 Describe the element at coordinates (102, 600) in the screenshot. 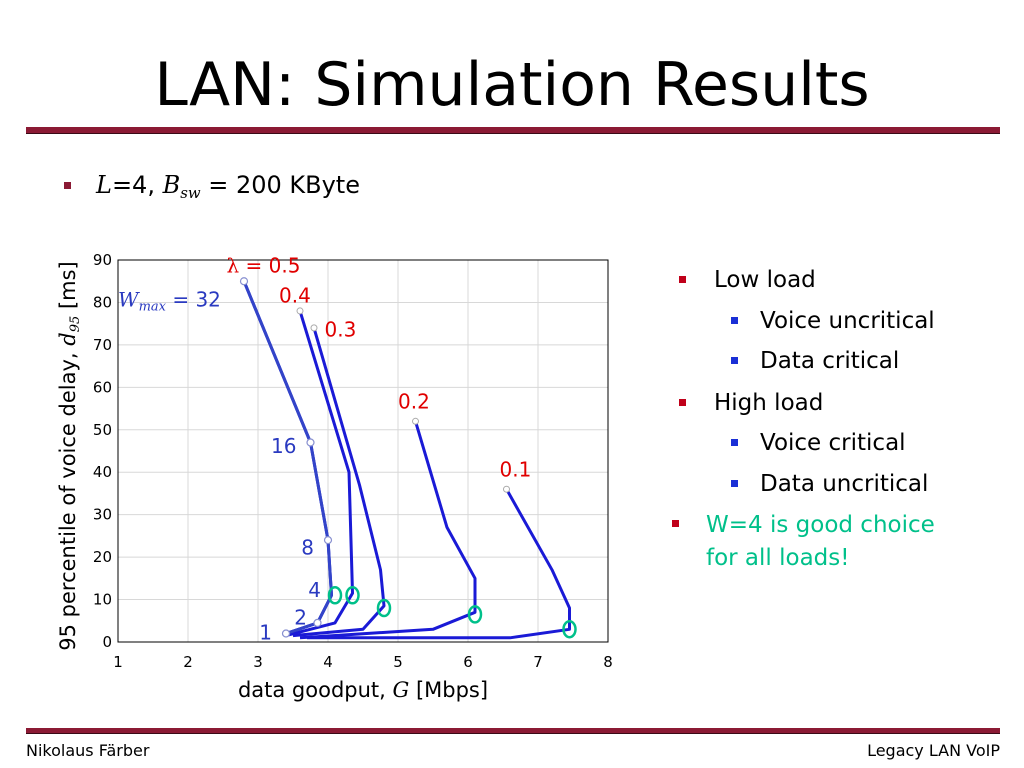

I see `y-tick-label: 10` at that location.